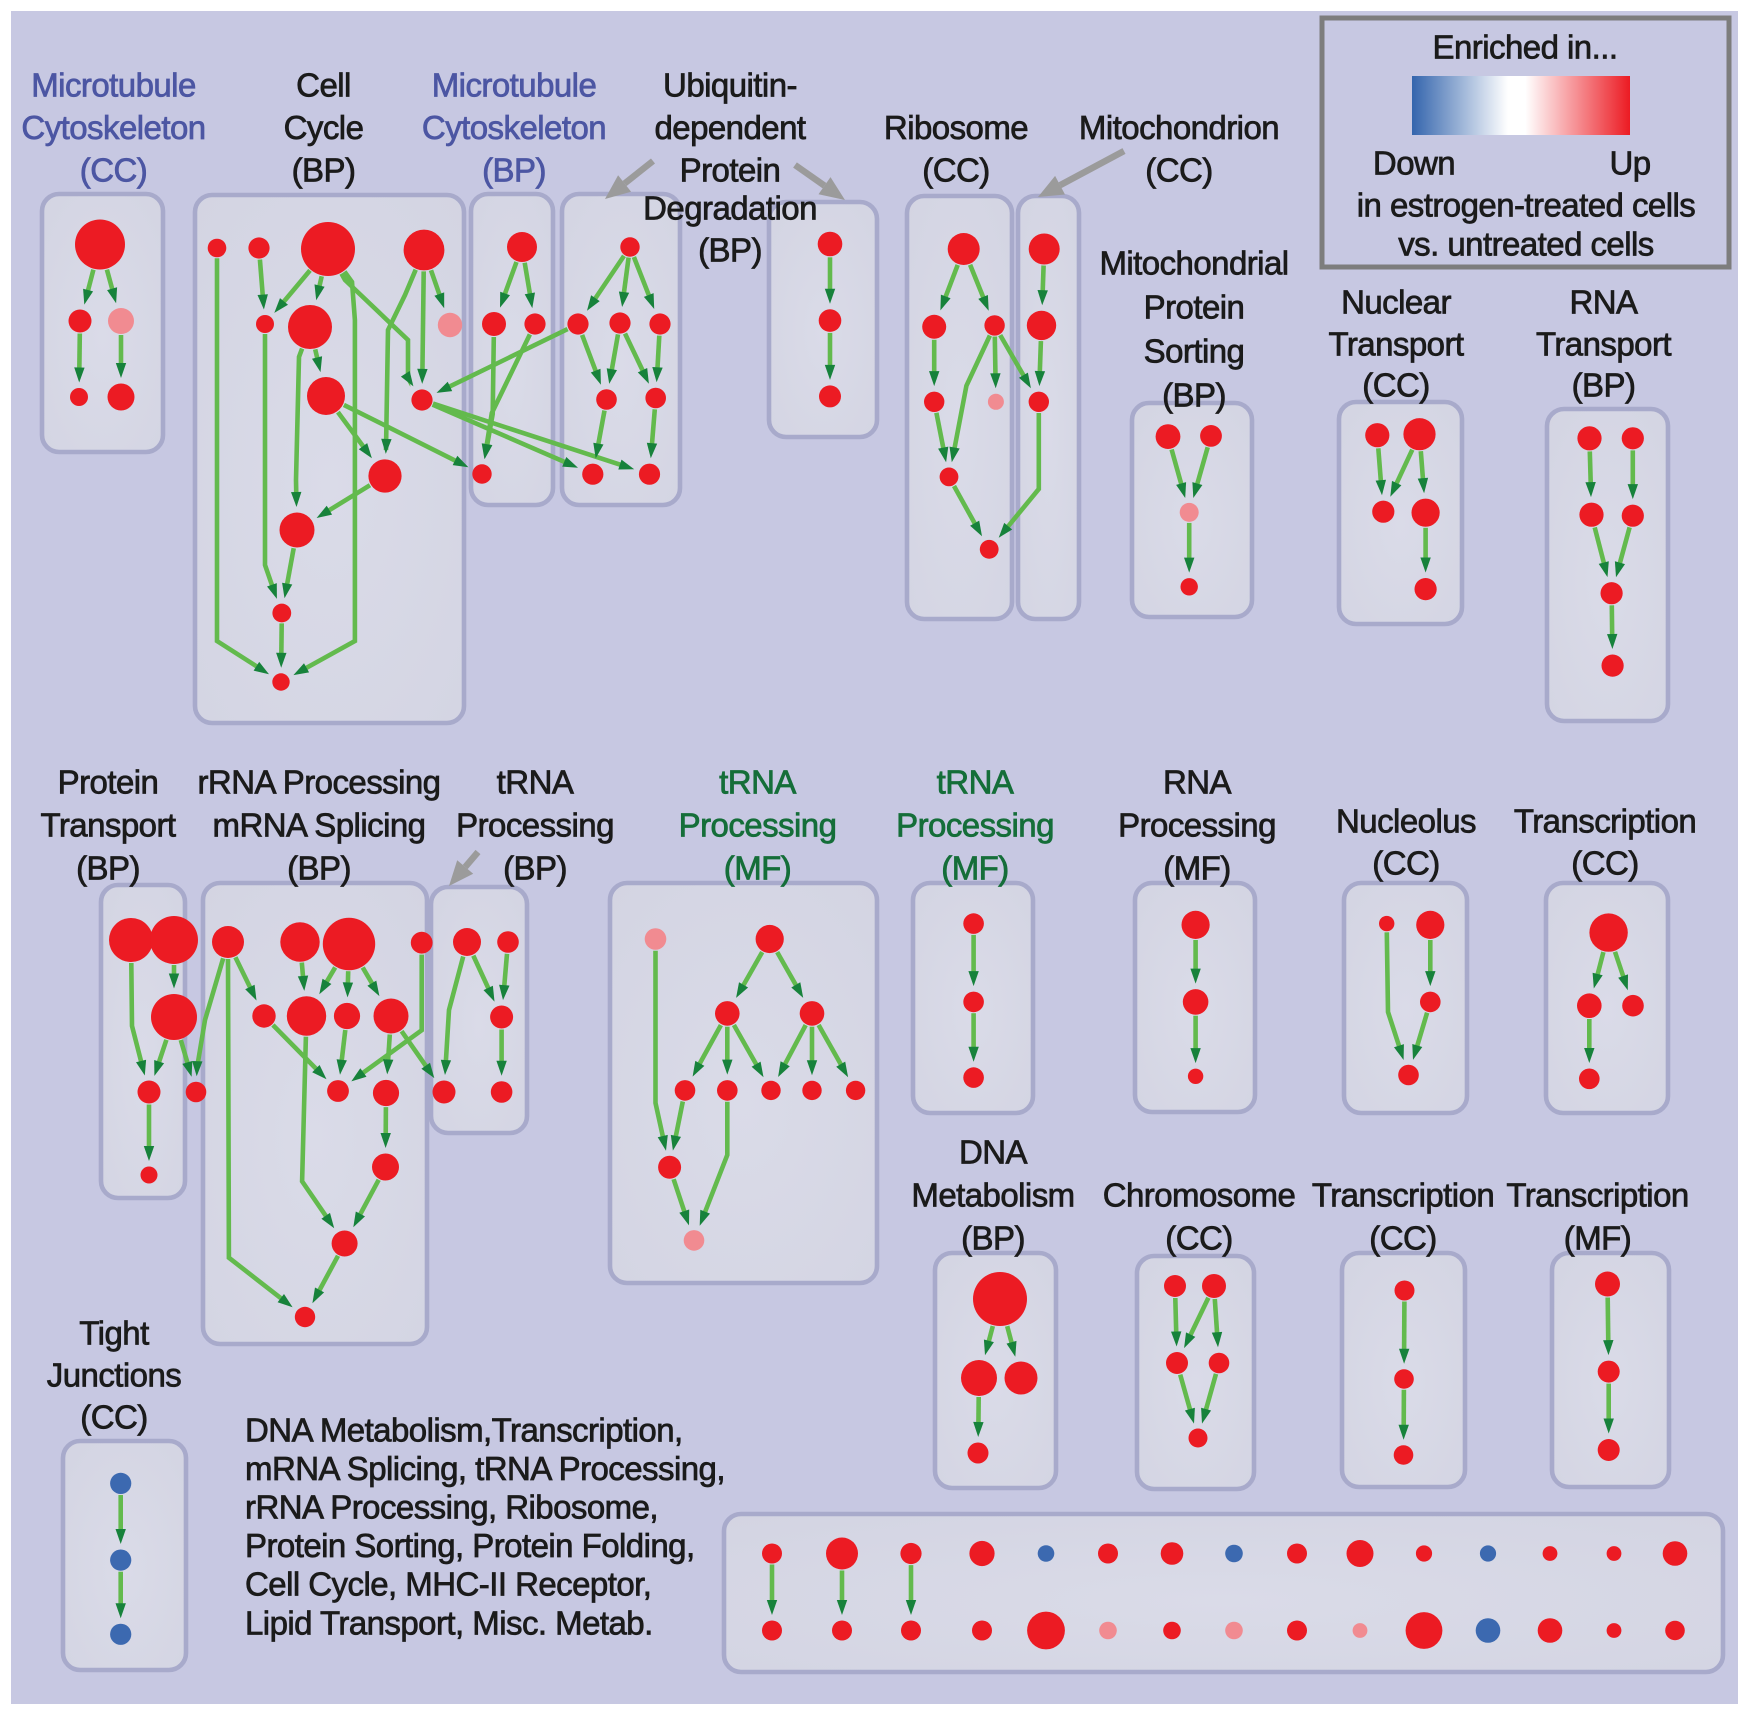 The image size is (1750, 1720). I want to click on svg-text: Lipid Transport, Misc. Metab., so click(449, 1622).